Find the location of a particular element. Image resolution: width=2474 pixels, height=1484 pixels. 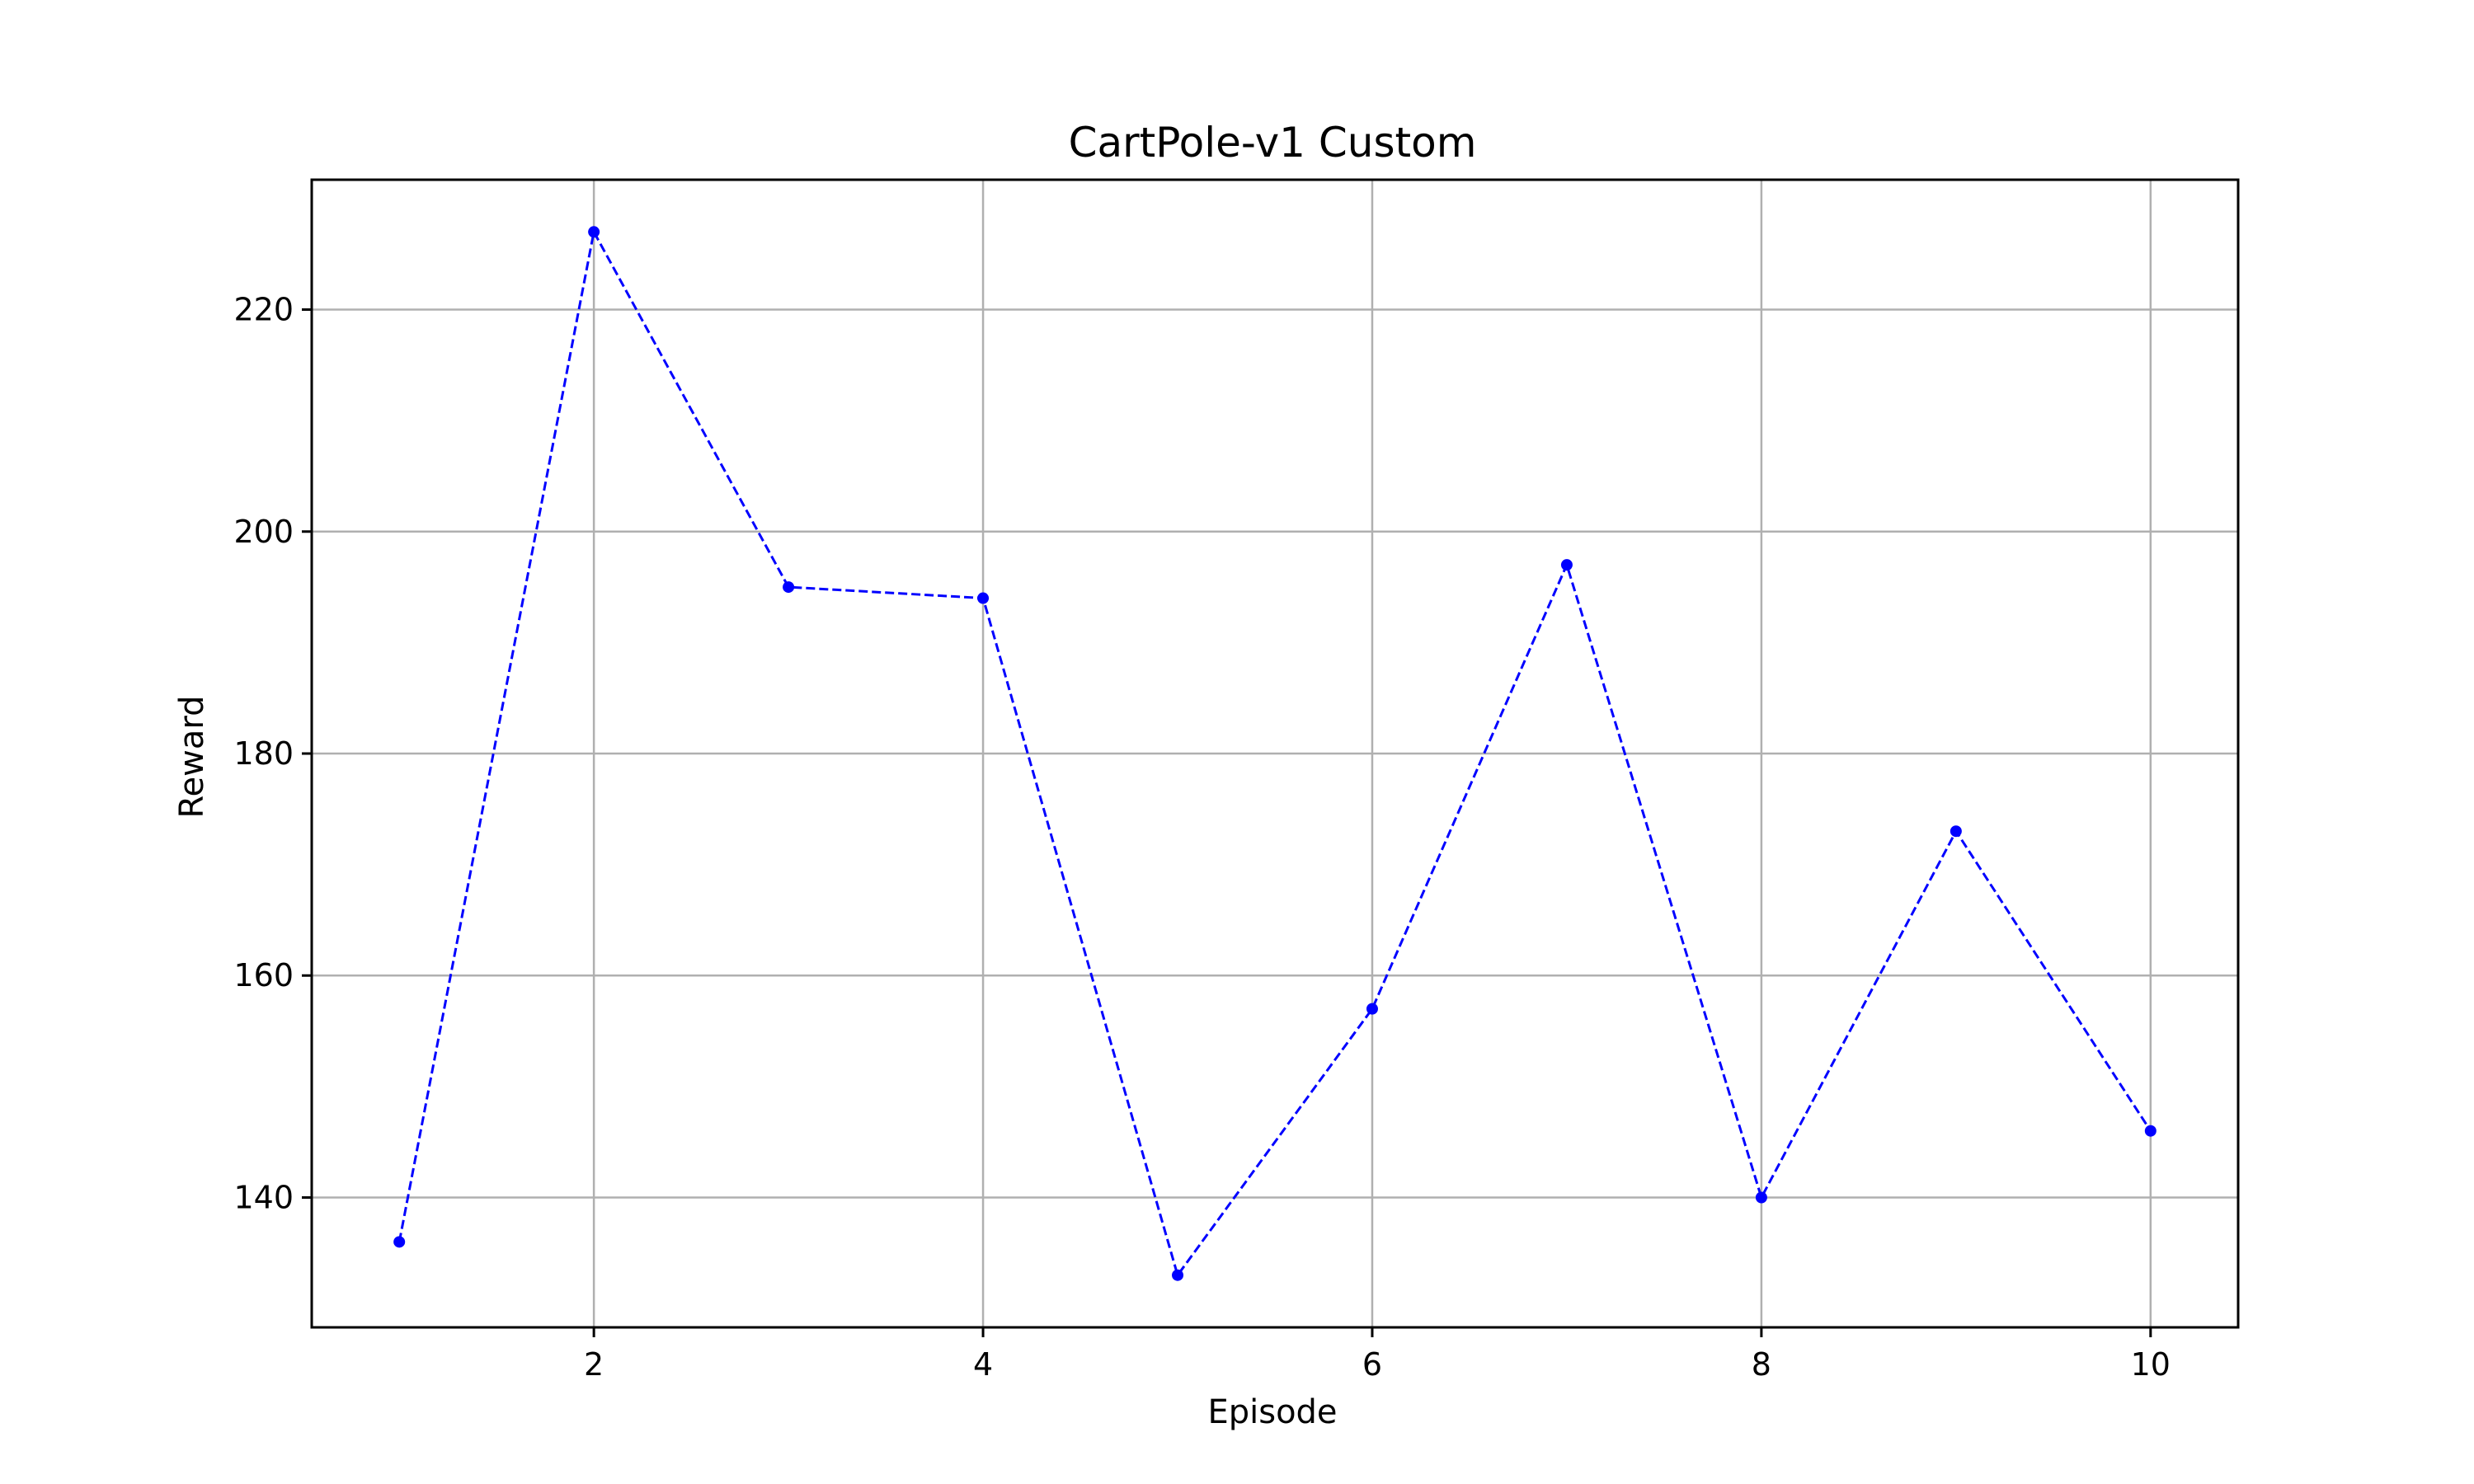

x-tick-label: 6 is located at coordinates (1372, 1364).